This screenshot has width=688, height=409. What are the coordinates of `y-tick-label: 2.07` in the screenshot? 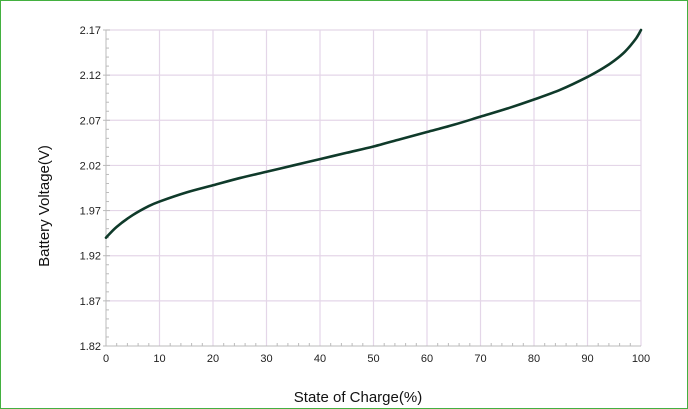 It's located at (90, 121).